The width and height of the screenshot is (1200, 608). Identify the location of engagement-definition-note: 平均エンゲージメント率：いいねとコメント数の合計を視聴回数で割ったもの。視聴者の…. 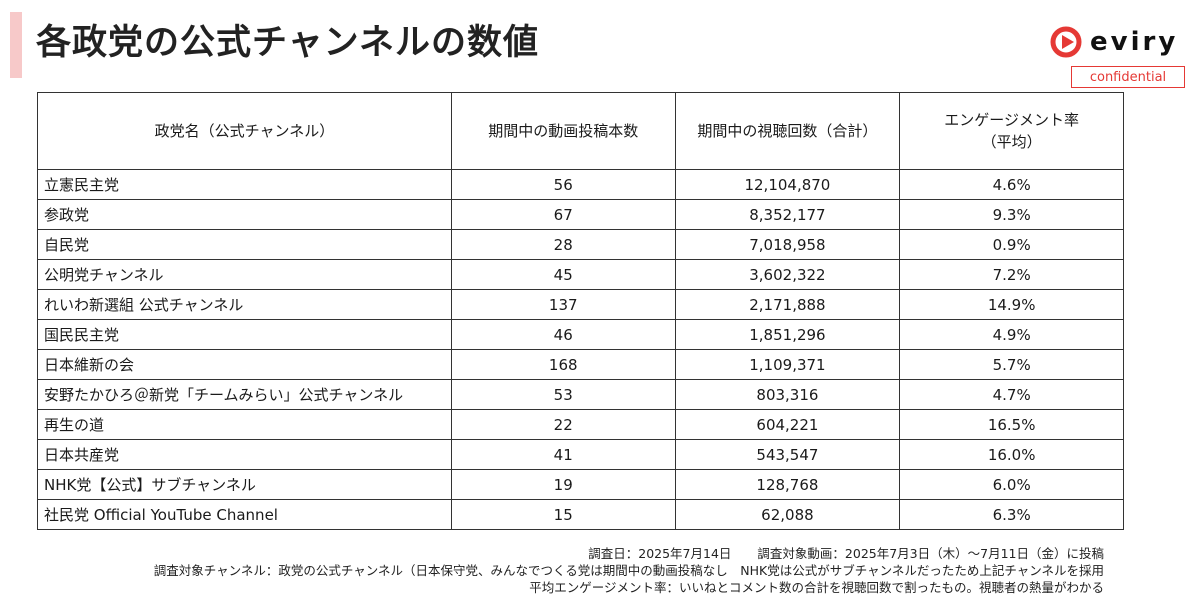
(816, 587).